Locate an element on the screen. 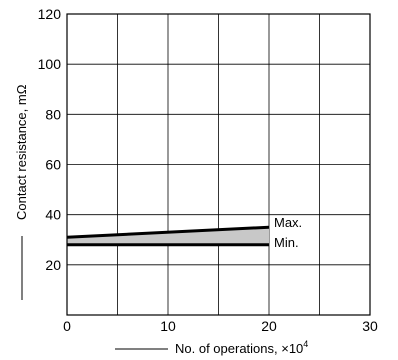 The width and height of the screenshot is (398, 360). x-tick-label: 0 is located at coordinates (67, 326).